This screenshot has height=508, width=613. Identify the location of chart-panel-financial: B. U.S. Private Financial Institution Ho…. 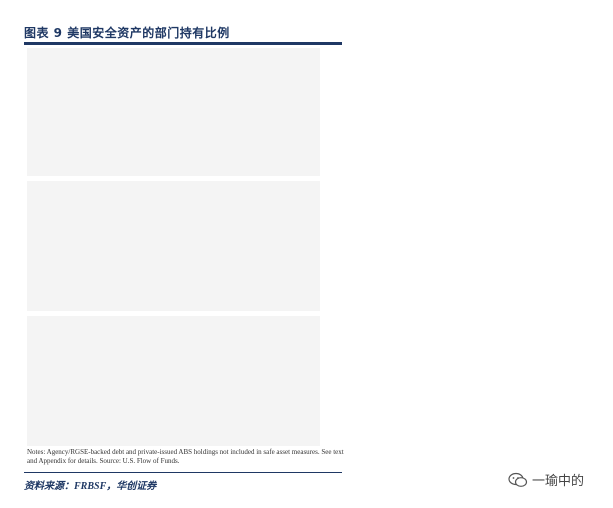
(173, 246).